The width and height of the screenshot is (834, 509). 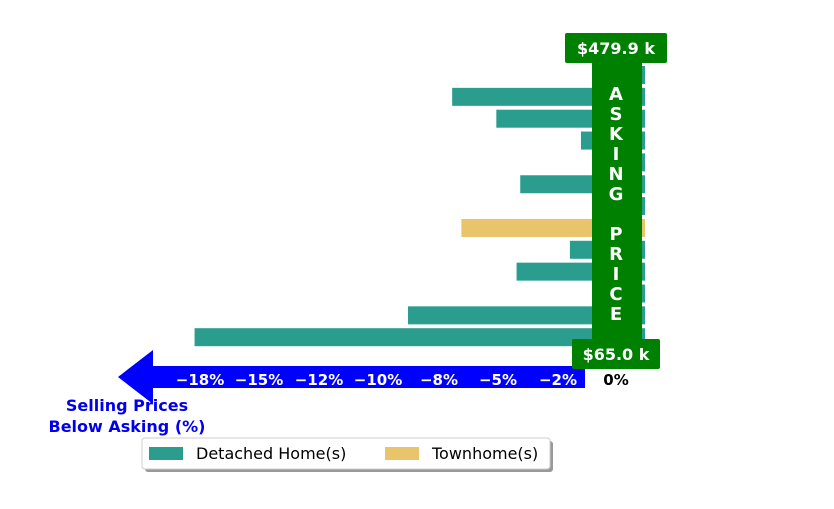 What do you see at coordinates (615, 234) in the screenshot?
I see `band-letter: P` at bounding box center [615, 234].